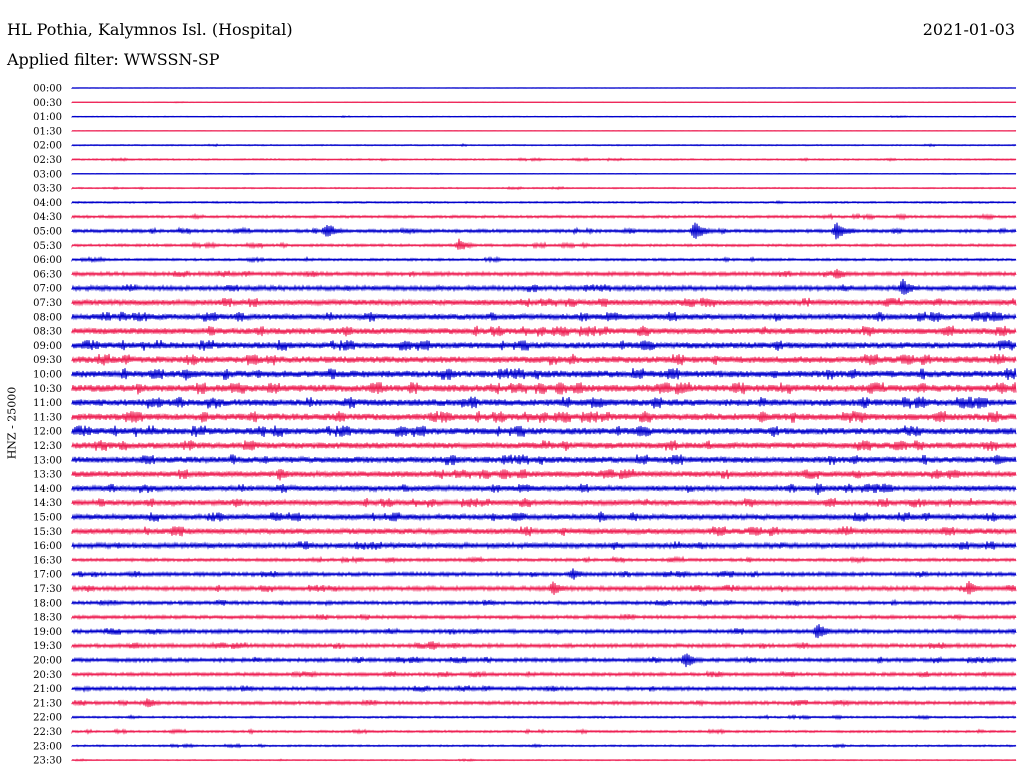  I want to click on row-time-label: 23:30, so click(47, 761).